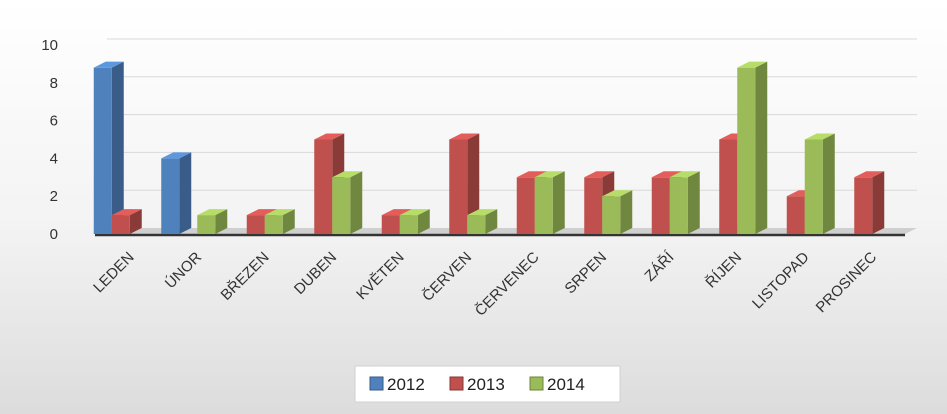 This screenshot has height=414, width=947. I want to click on legend-label: 2013, so click(486, 384).